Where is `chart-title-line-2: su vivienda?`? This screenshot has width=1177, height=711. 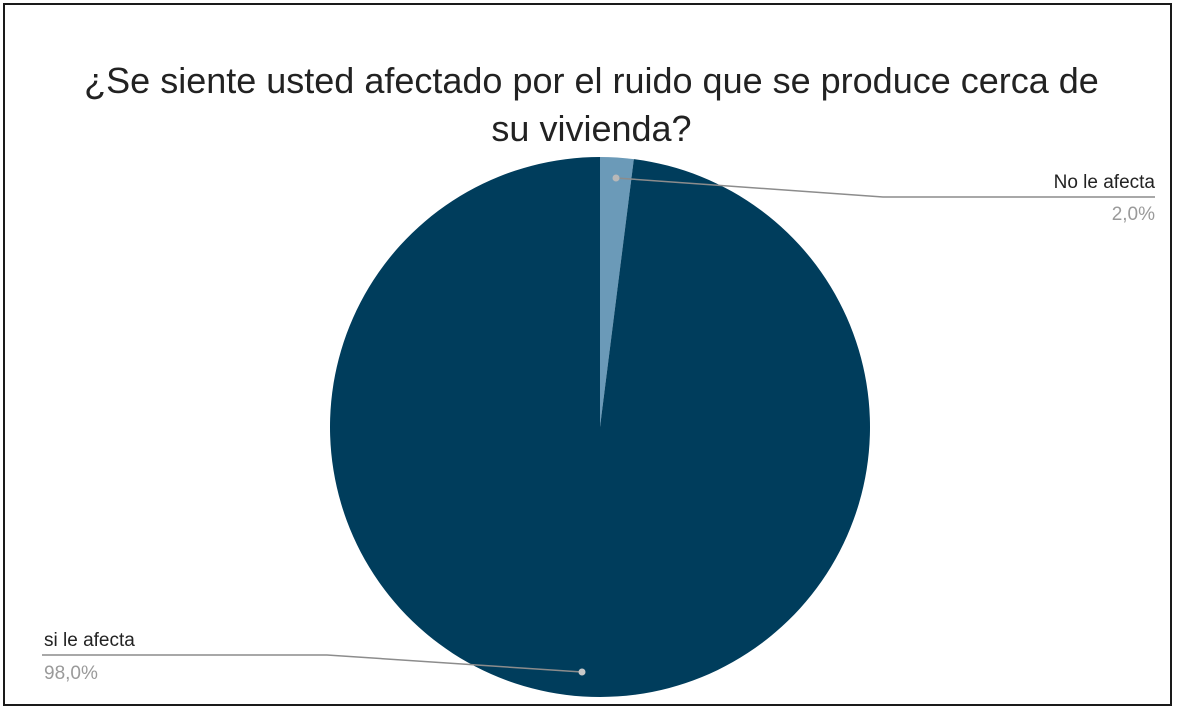 chart-title-line-2: su vivienda? is located at coordinates (591, 128).